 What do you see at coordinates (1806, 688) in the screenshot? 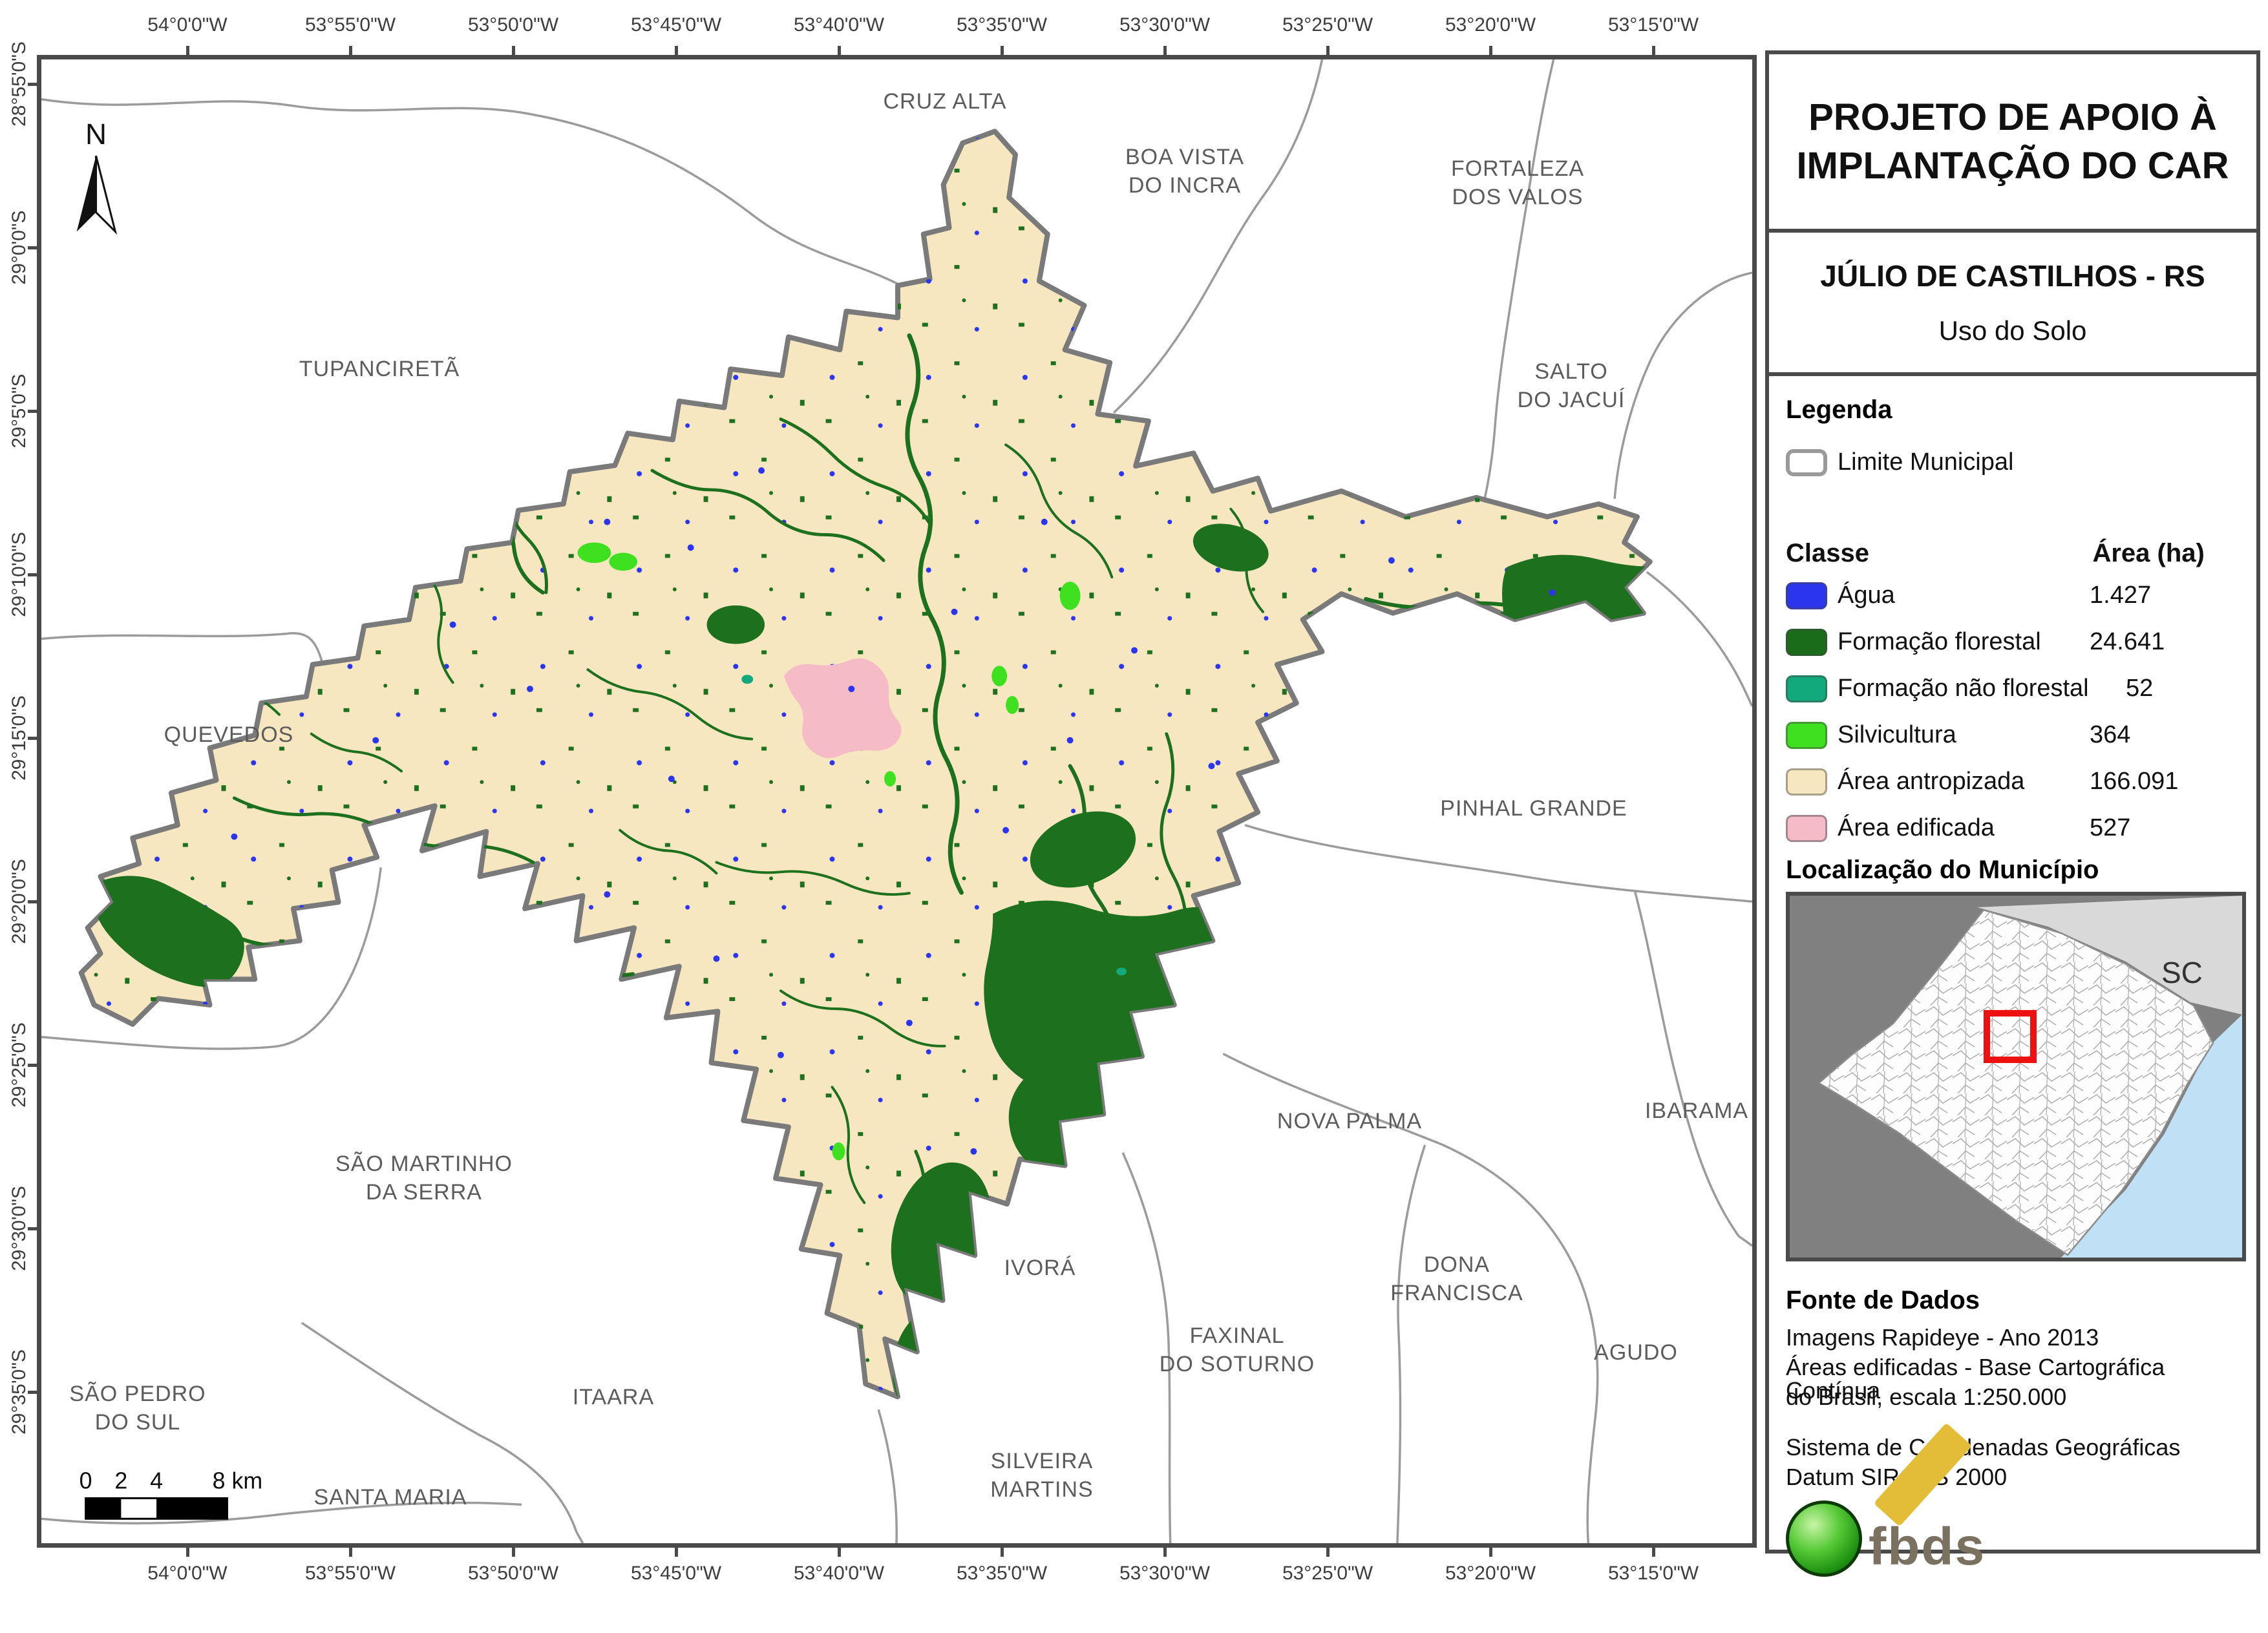
I see `nao-florestal-swatch-icon` at bounding box center [1806, 688].